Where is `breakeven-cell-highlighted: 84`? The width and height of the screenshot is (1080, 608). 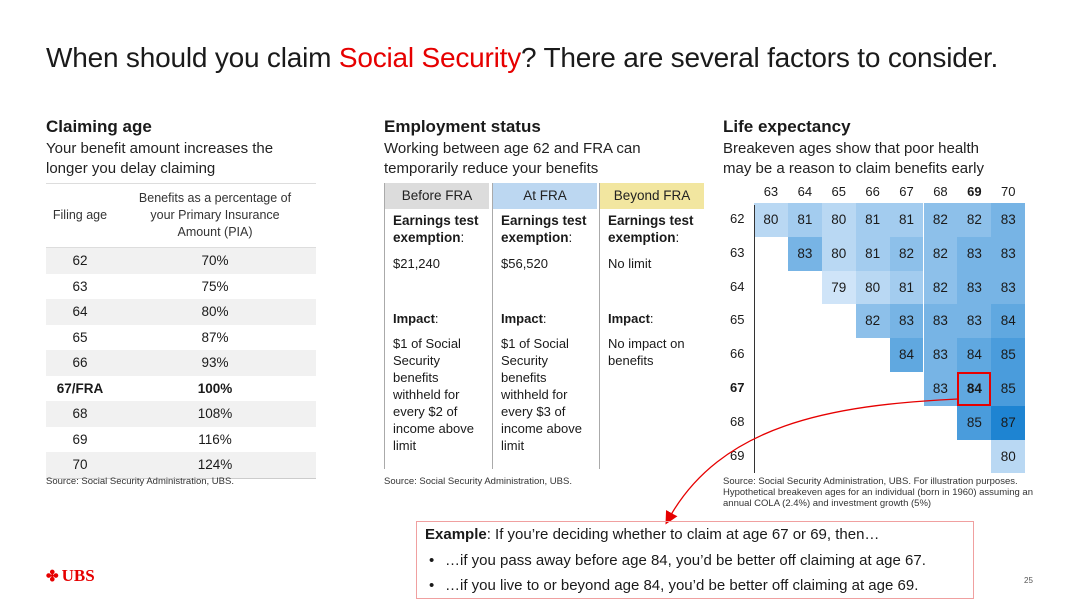
breakeven-cell-highlighted: 84 is located at coordinates (974, 389).